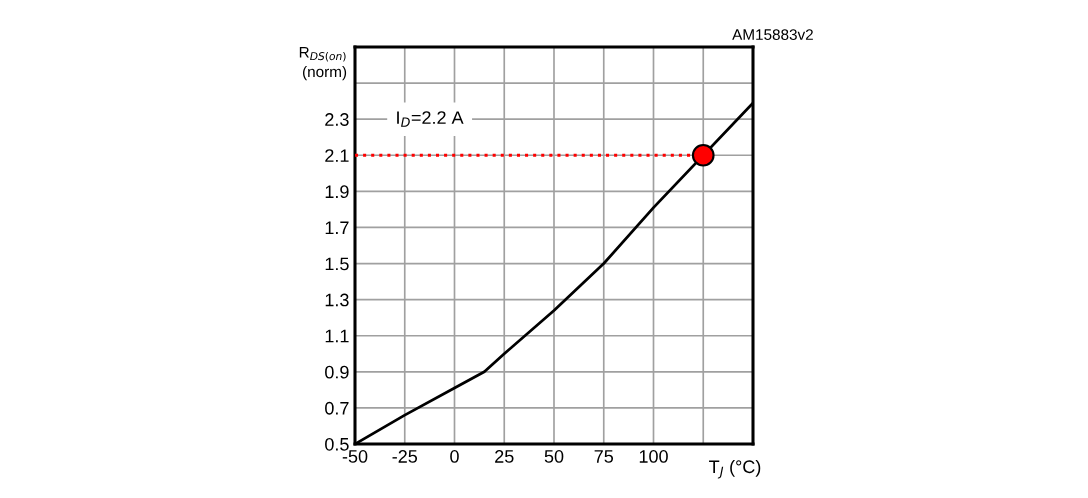 Image resolution: width=1088 pixels, height=498 pixels. I want to click on y-tick-label: 0.5, so click(337, 444).